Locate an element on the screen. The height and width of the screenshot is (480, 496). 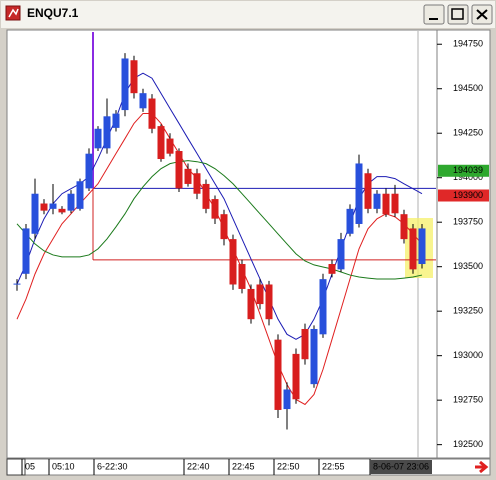
window-icon is located at coordinates (13, 13).